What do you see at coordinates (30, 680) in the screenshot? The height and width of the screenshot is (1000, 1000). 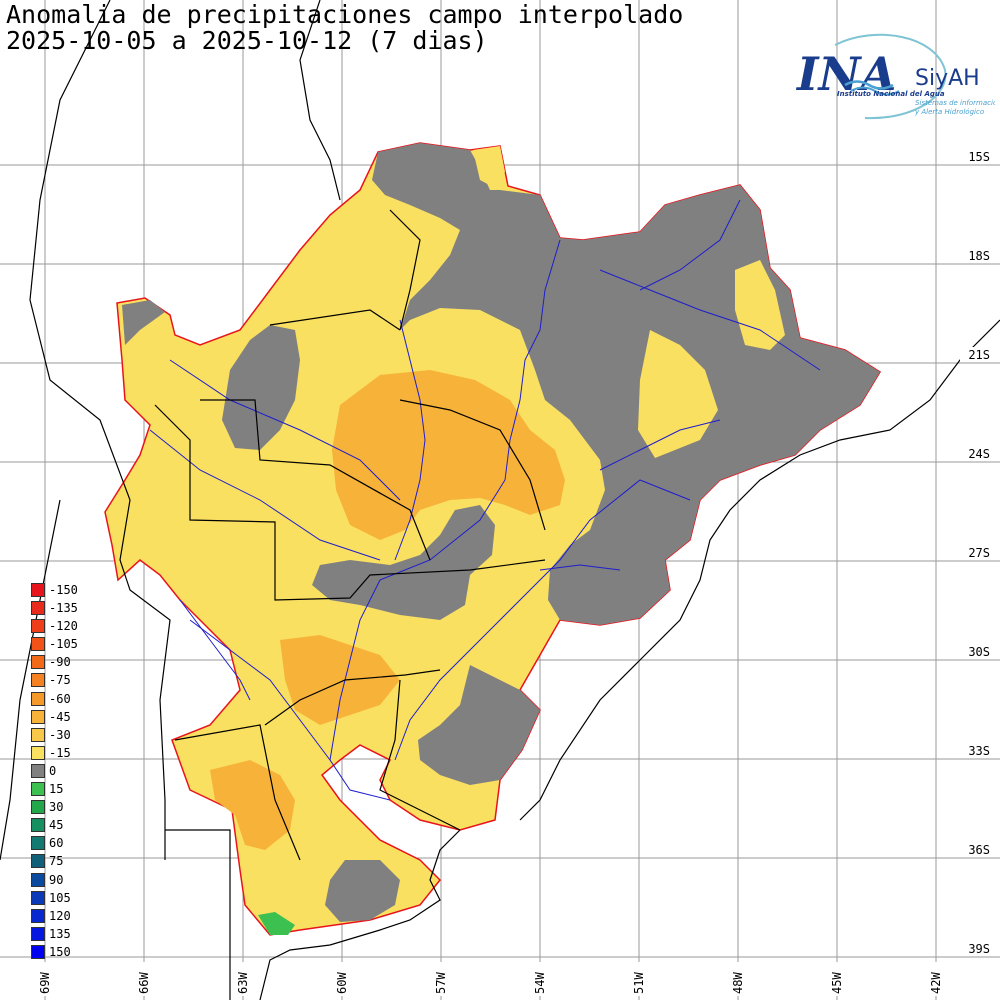 I see `border-andes-west` at bounding box center [30, 680].